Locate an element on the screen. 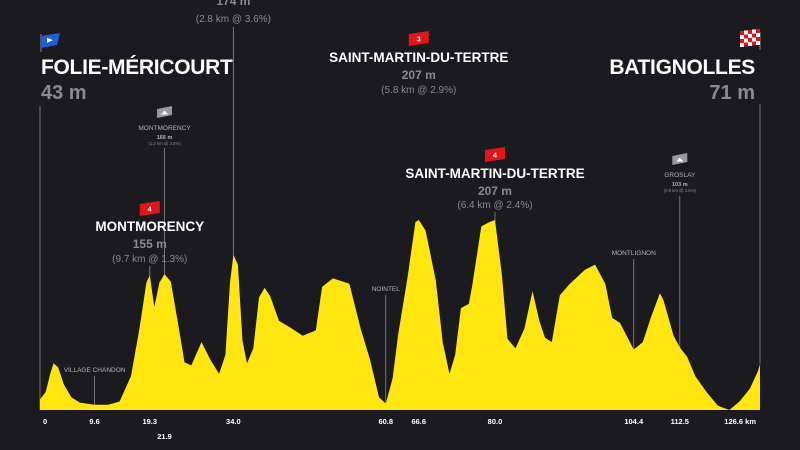 Image resolution: width=800 pixels, height=450 pixels. climb-detail: (5.8 km @ 2.9%) is located at coordinates (418, 90).